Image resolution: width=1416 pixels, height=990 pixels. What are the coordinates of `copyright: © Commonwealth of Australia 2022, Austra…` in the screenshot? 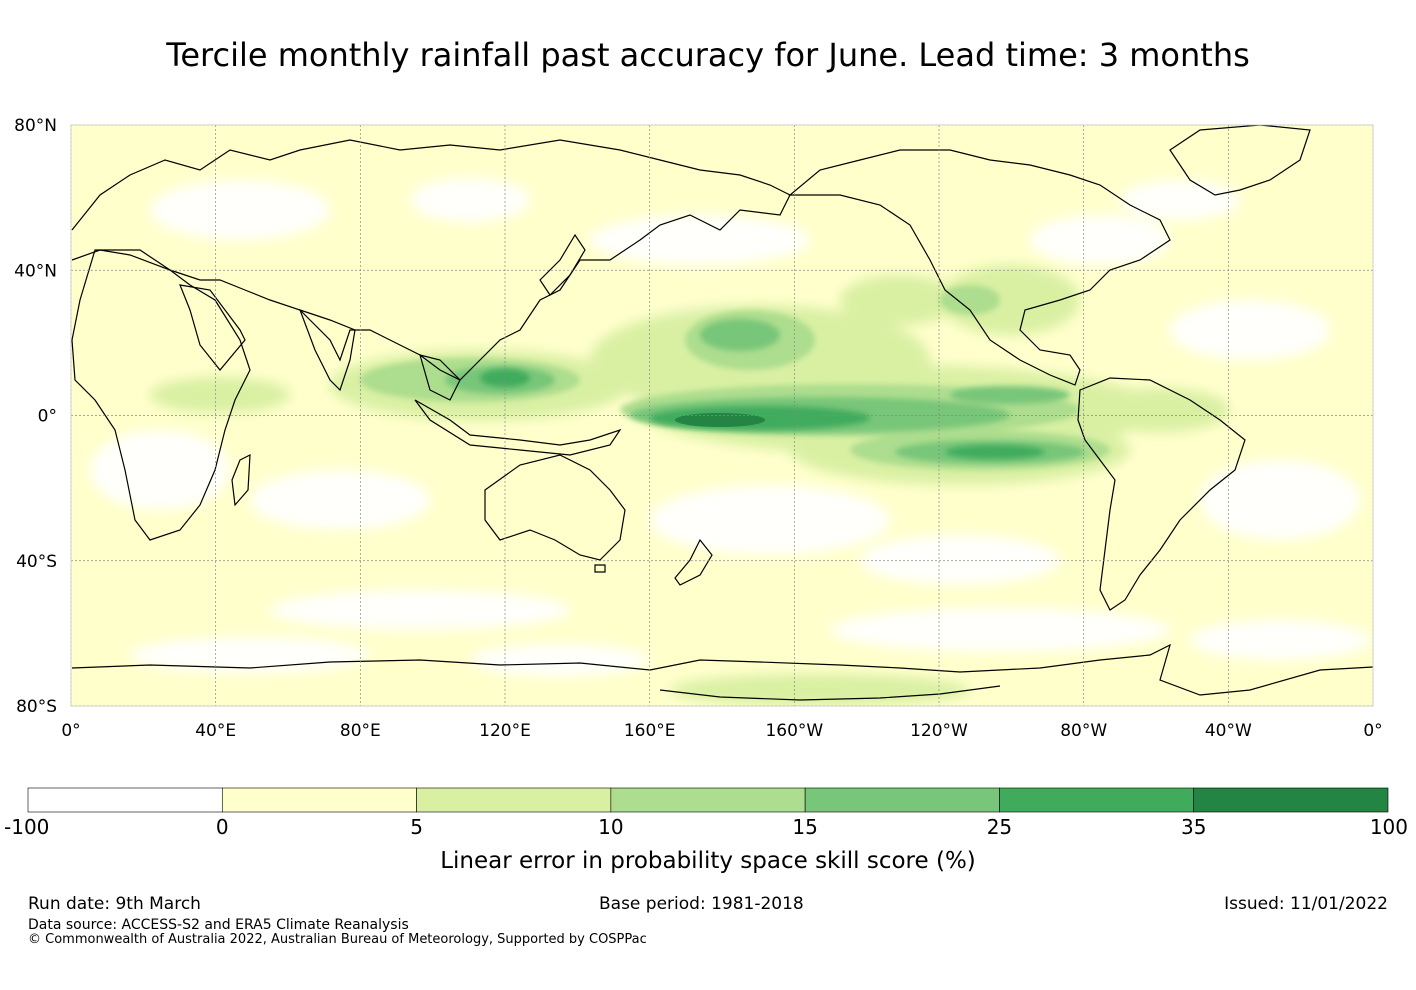 It's located at (337, 939).